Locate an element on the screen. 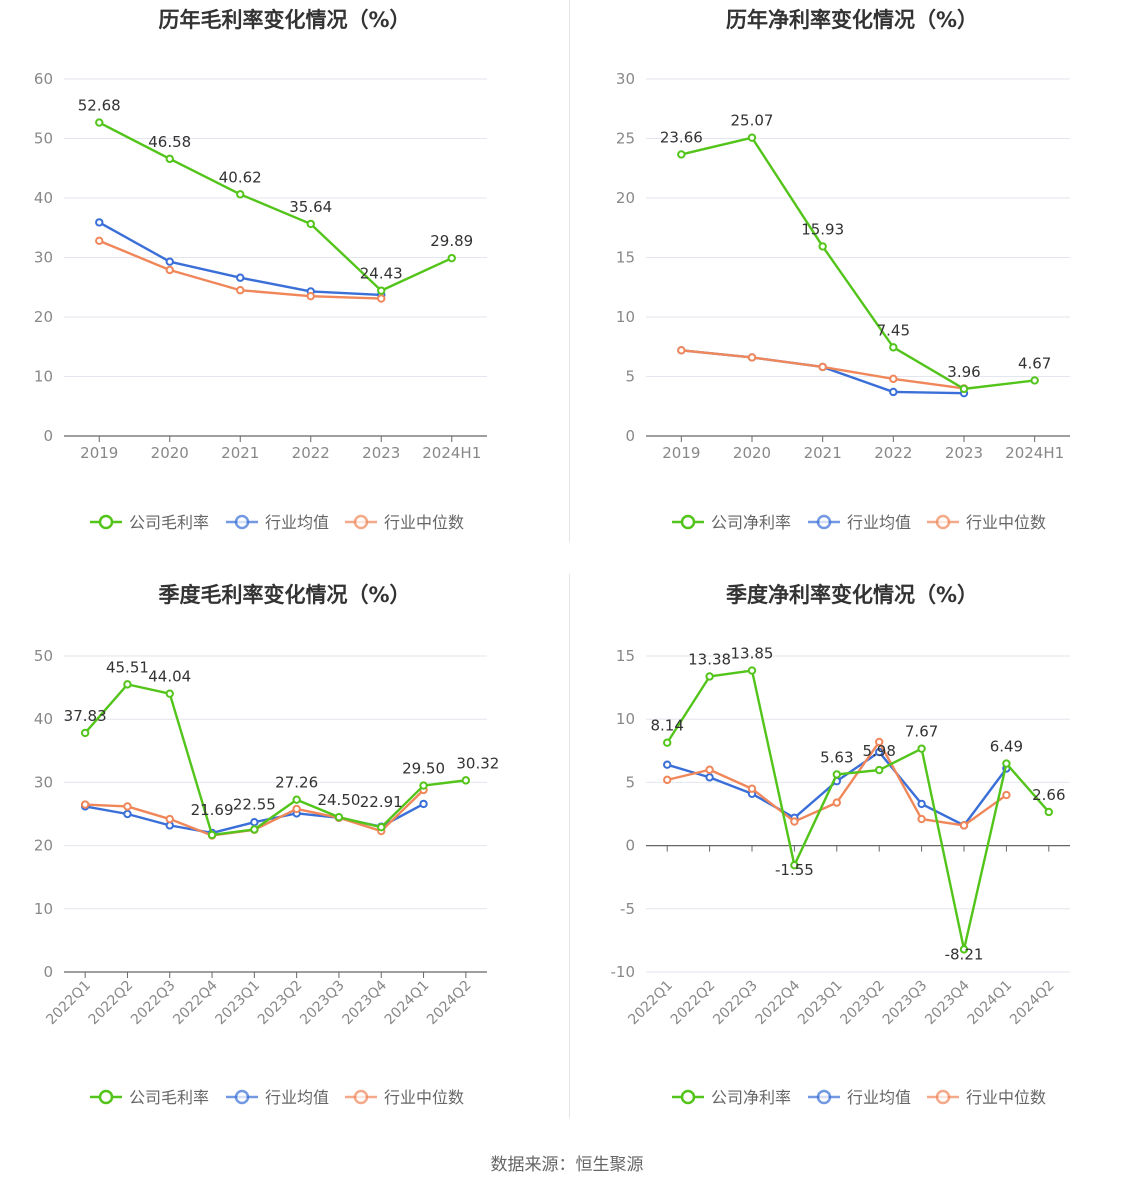 Image resolution: width=1134 pixels, height=1188 pixels. chart-title: 历年毛利率变化情况（%） is located at coordinates (284, 20).